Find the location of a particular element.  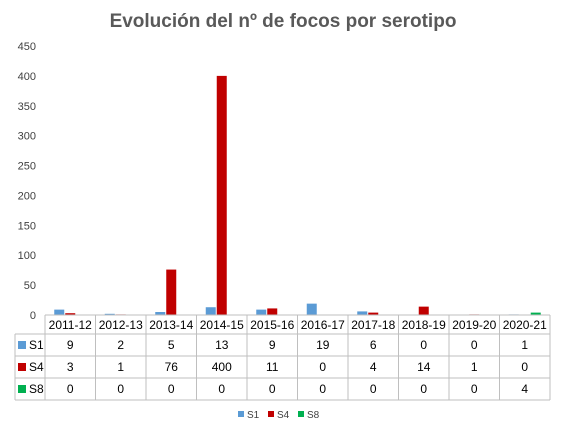

data-label: 5 is located at coordinates (171, 345).